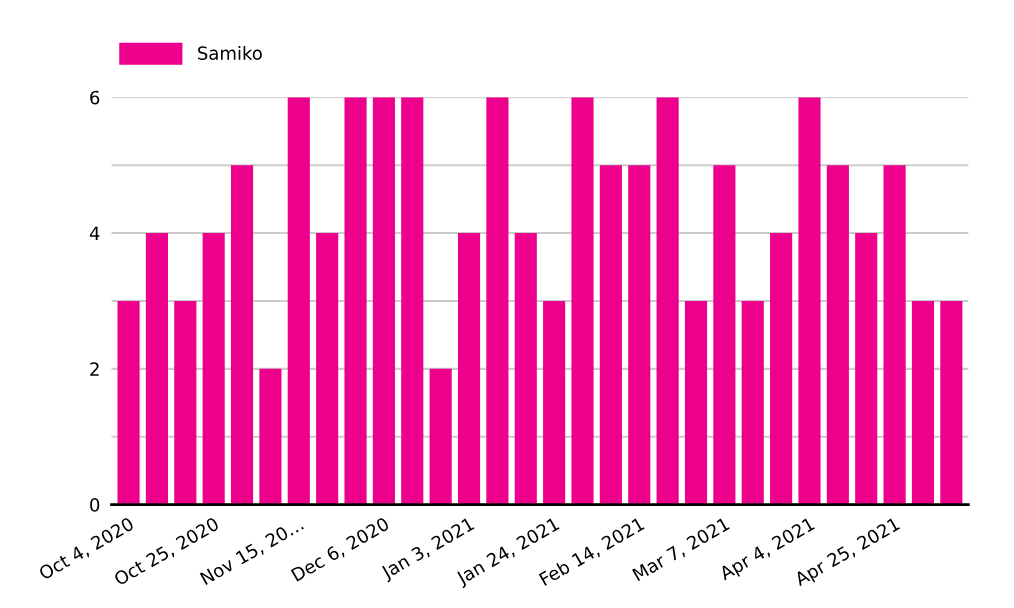 The image size is (1014, 608). Describe the element at coordinates (94, 233) in the screenshot. I see `y-tick-label: 4` at that location.